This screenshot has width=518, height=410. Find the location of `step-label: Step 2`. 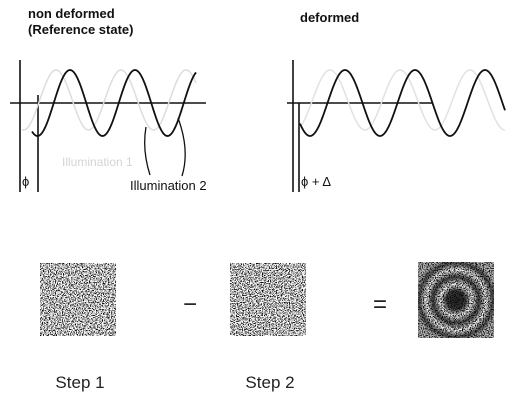

step-label: Step 2 is located at coordinates (269, 382).